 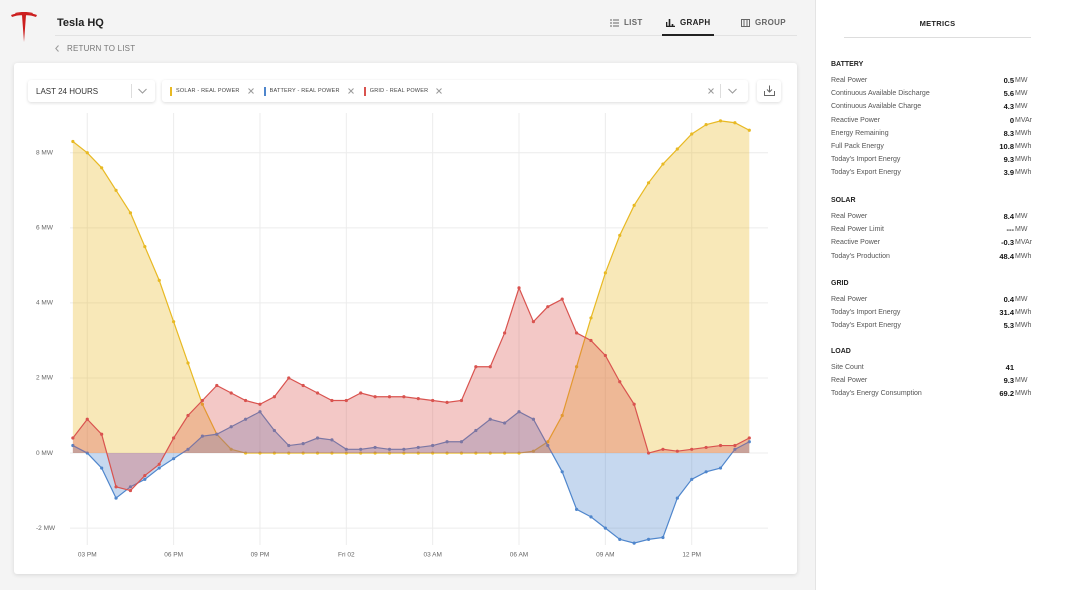 What do you see at coordinates (688, 22) in the screenshot?
I see `tab: GRAPH` at bounding box center [688, 22].